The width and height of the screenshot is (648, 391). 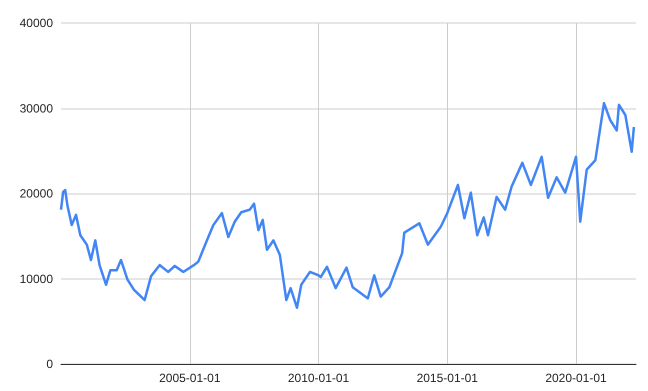 What do you see at coordinates (37, 193) in the screenshot?
I see `y-tick-label: 20000` at bounding box center [37, 193].